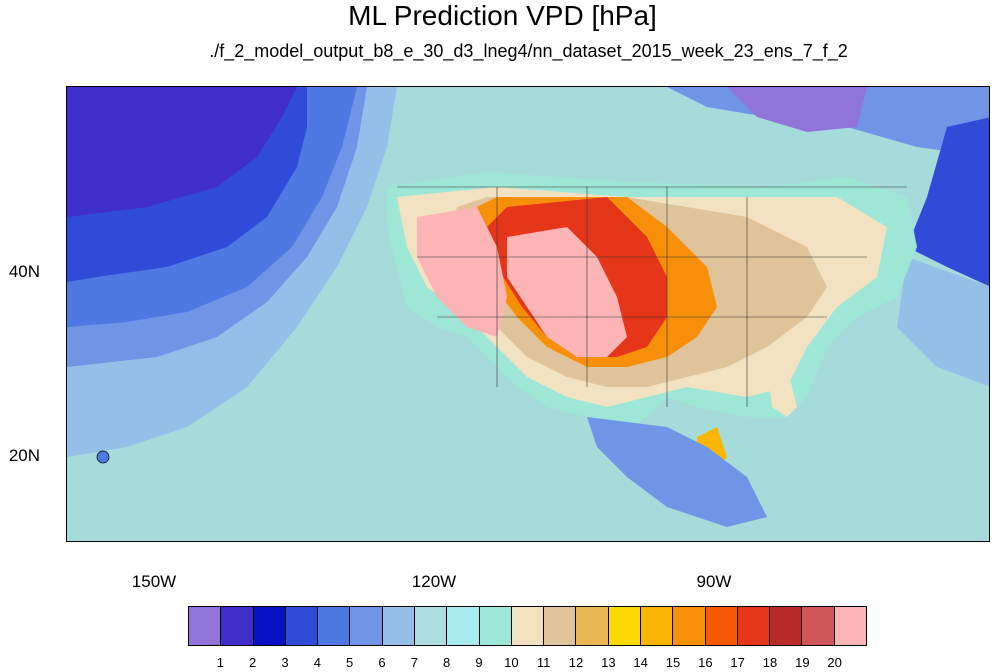 The image size is (1005, 672). I want to click on colorbar, so click(527, 626).